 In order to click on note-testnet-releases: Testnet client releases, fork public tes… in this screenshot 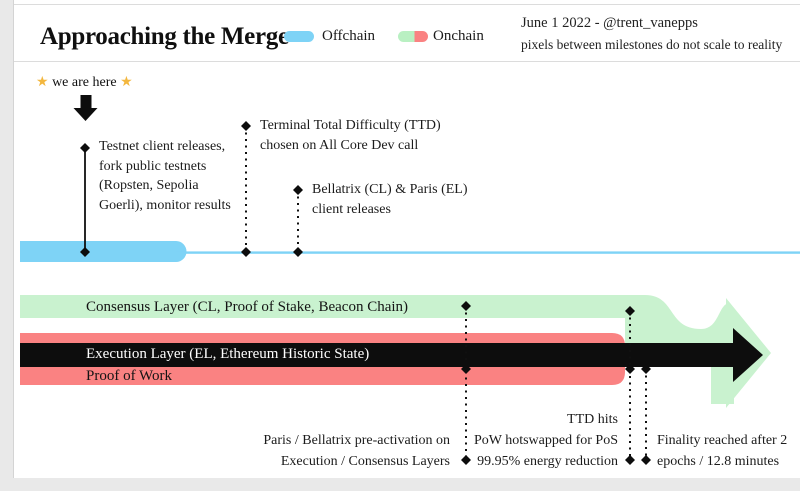, I will do `click(165, 176)`.